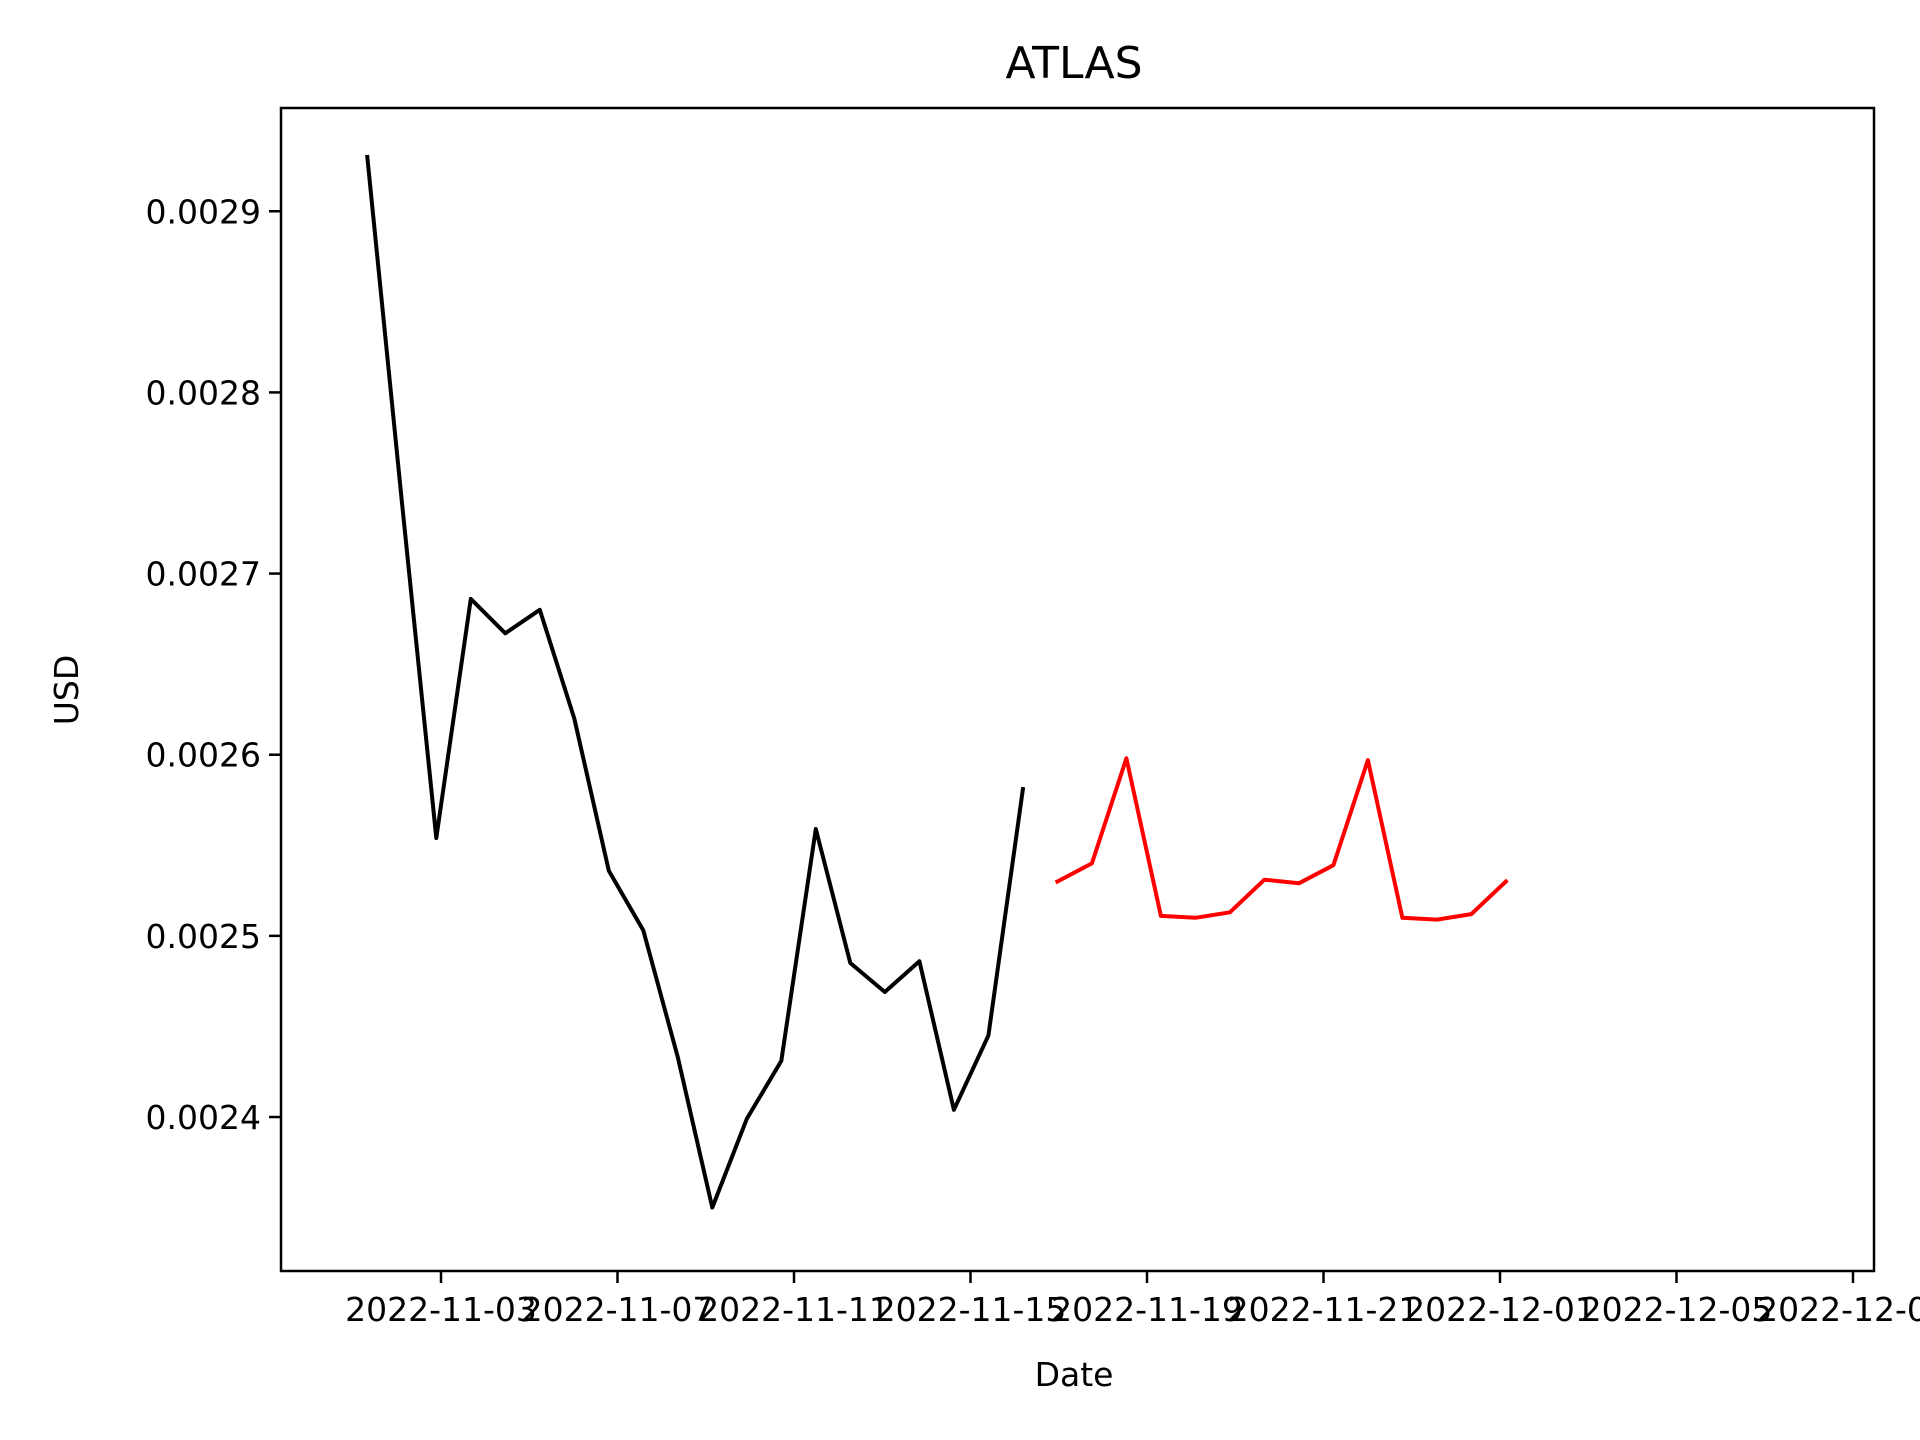 Image resolution: width=1920 pixels, height=1440 pixels. Describe the element at coordinates (66, 690) in the screenshot. I see `y-axis-label: USD` at that location.